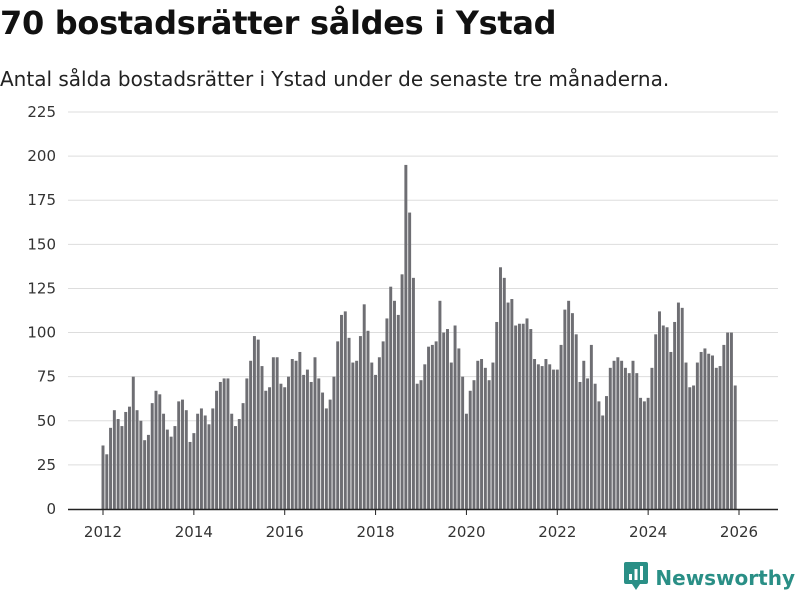 This screenshot has width=800, height=600. I want to click on y-tick-label: 25, so click(46, 465).